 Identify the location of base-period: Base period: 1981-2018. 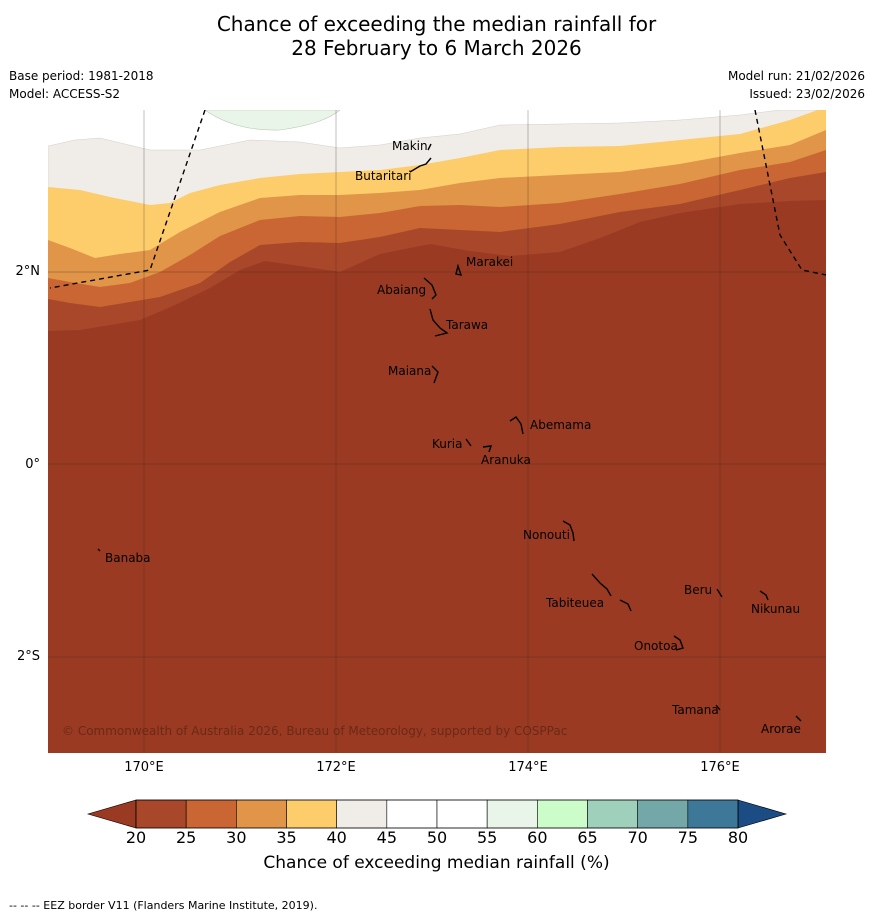
(81, 76).